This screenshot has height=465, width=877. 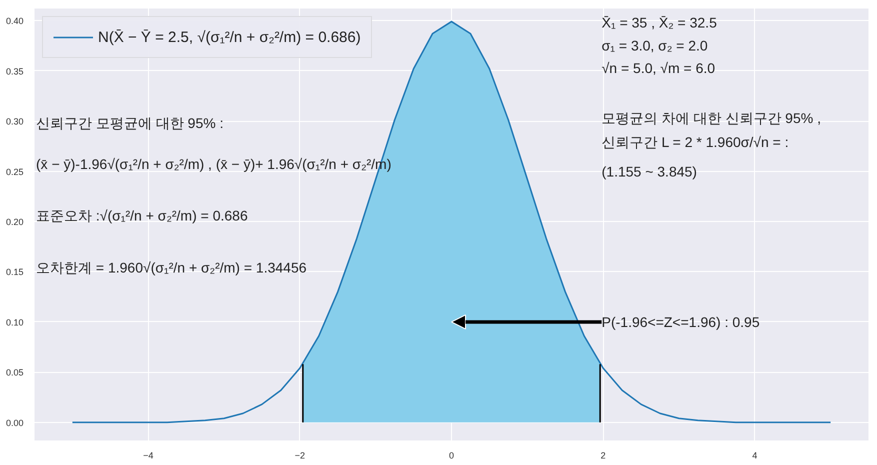 I want to click on x-tick-label: −2, so click(x=299, y=455).